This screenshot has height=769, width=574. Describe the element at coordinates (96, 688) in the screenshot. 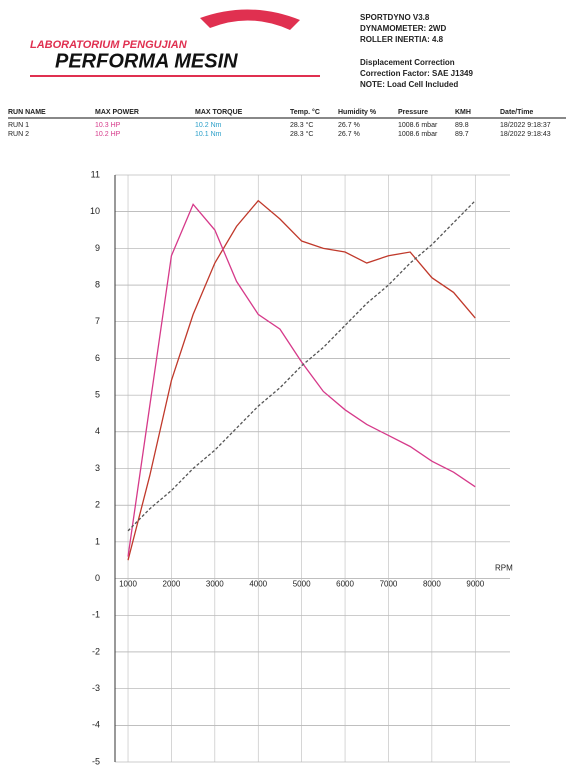

I see `y-tick-label: -3` at that location.